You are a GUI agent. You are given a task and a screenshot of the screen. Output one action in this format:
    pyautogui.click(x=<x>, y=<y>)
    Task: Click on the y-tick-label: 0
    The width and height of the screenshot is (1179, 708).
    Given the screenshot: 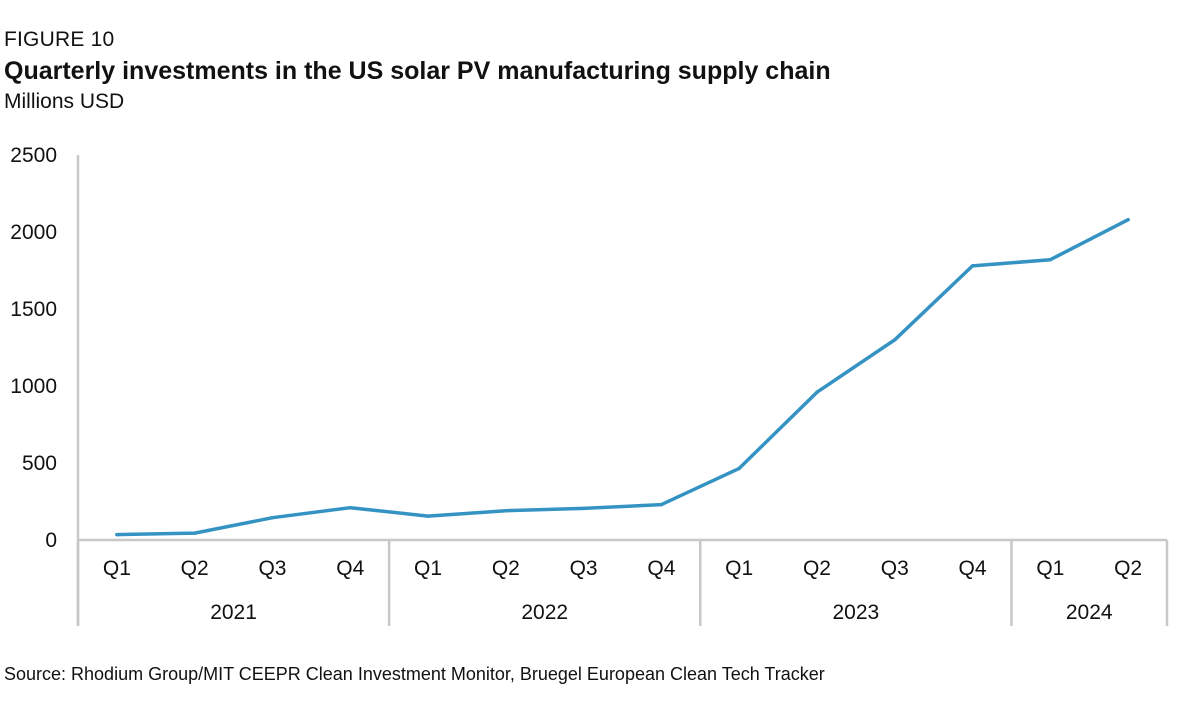 What is the action you would take?
    pyautogui.click(x=51, y=540)
    